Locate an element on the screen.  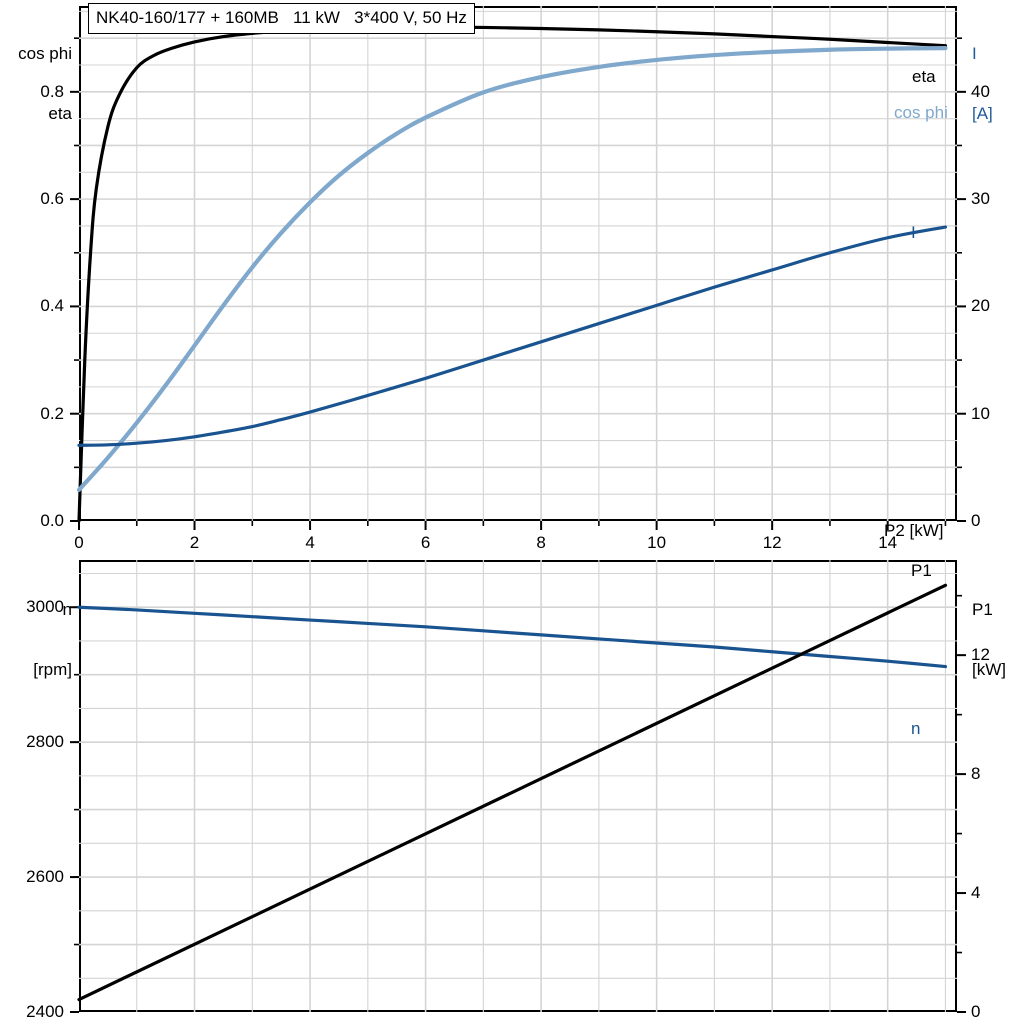
tick-label: 3000 is located at coordinates (45, 607).